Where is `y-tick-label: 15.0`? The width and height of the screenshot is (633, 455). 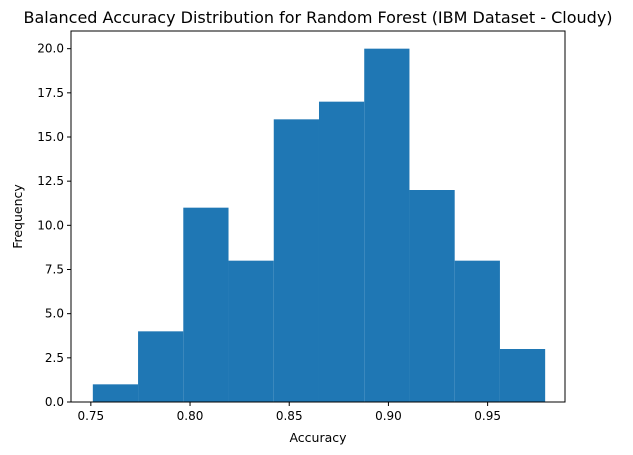 y-tick-label: 15.0 is located at coordinates (50, 137).